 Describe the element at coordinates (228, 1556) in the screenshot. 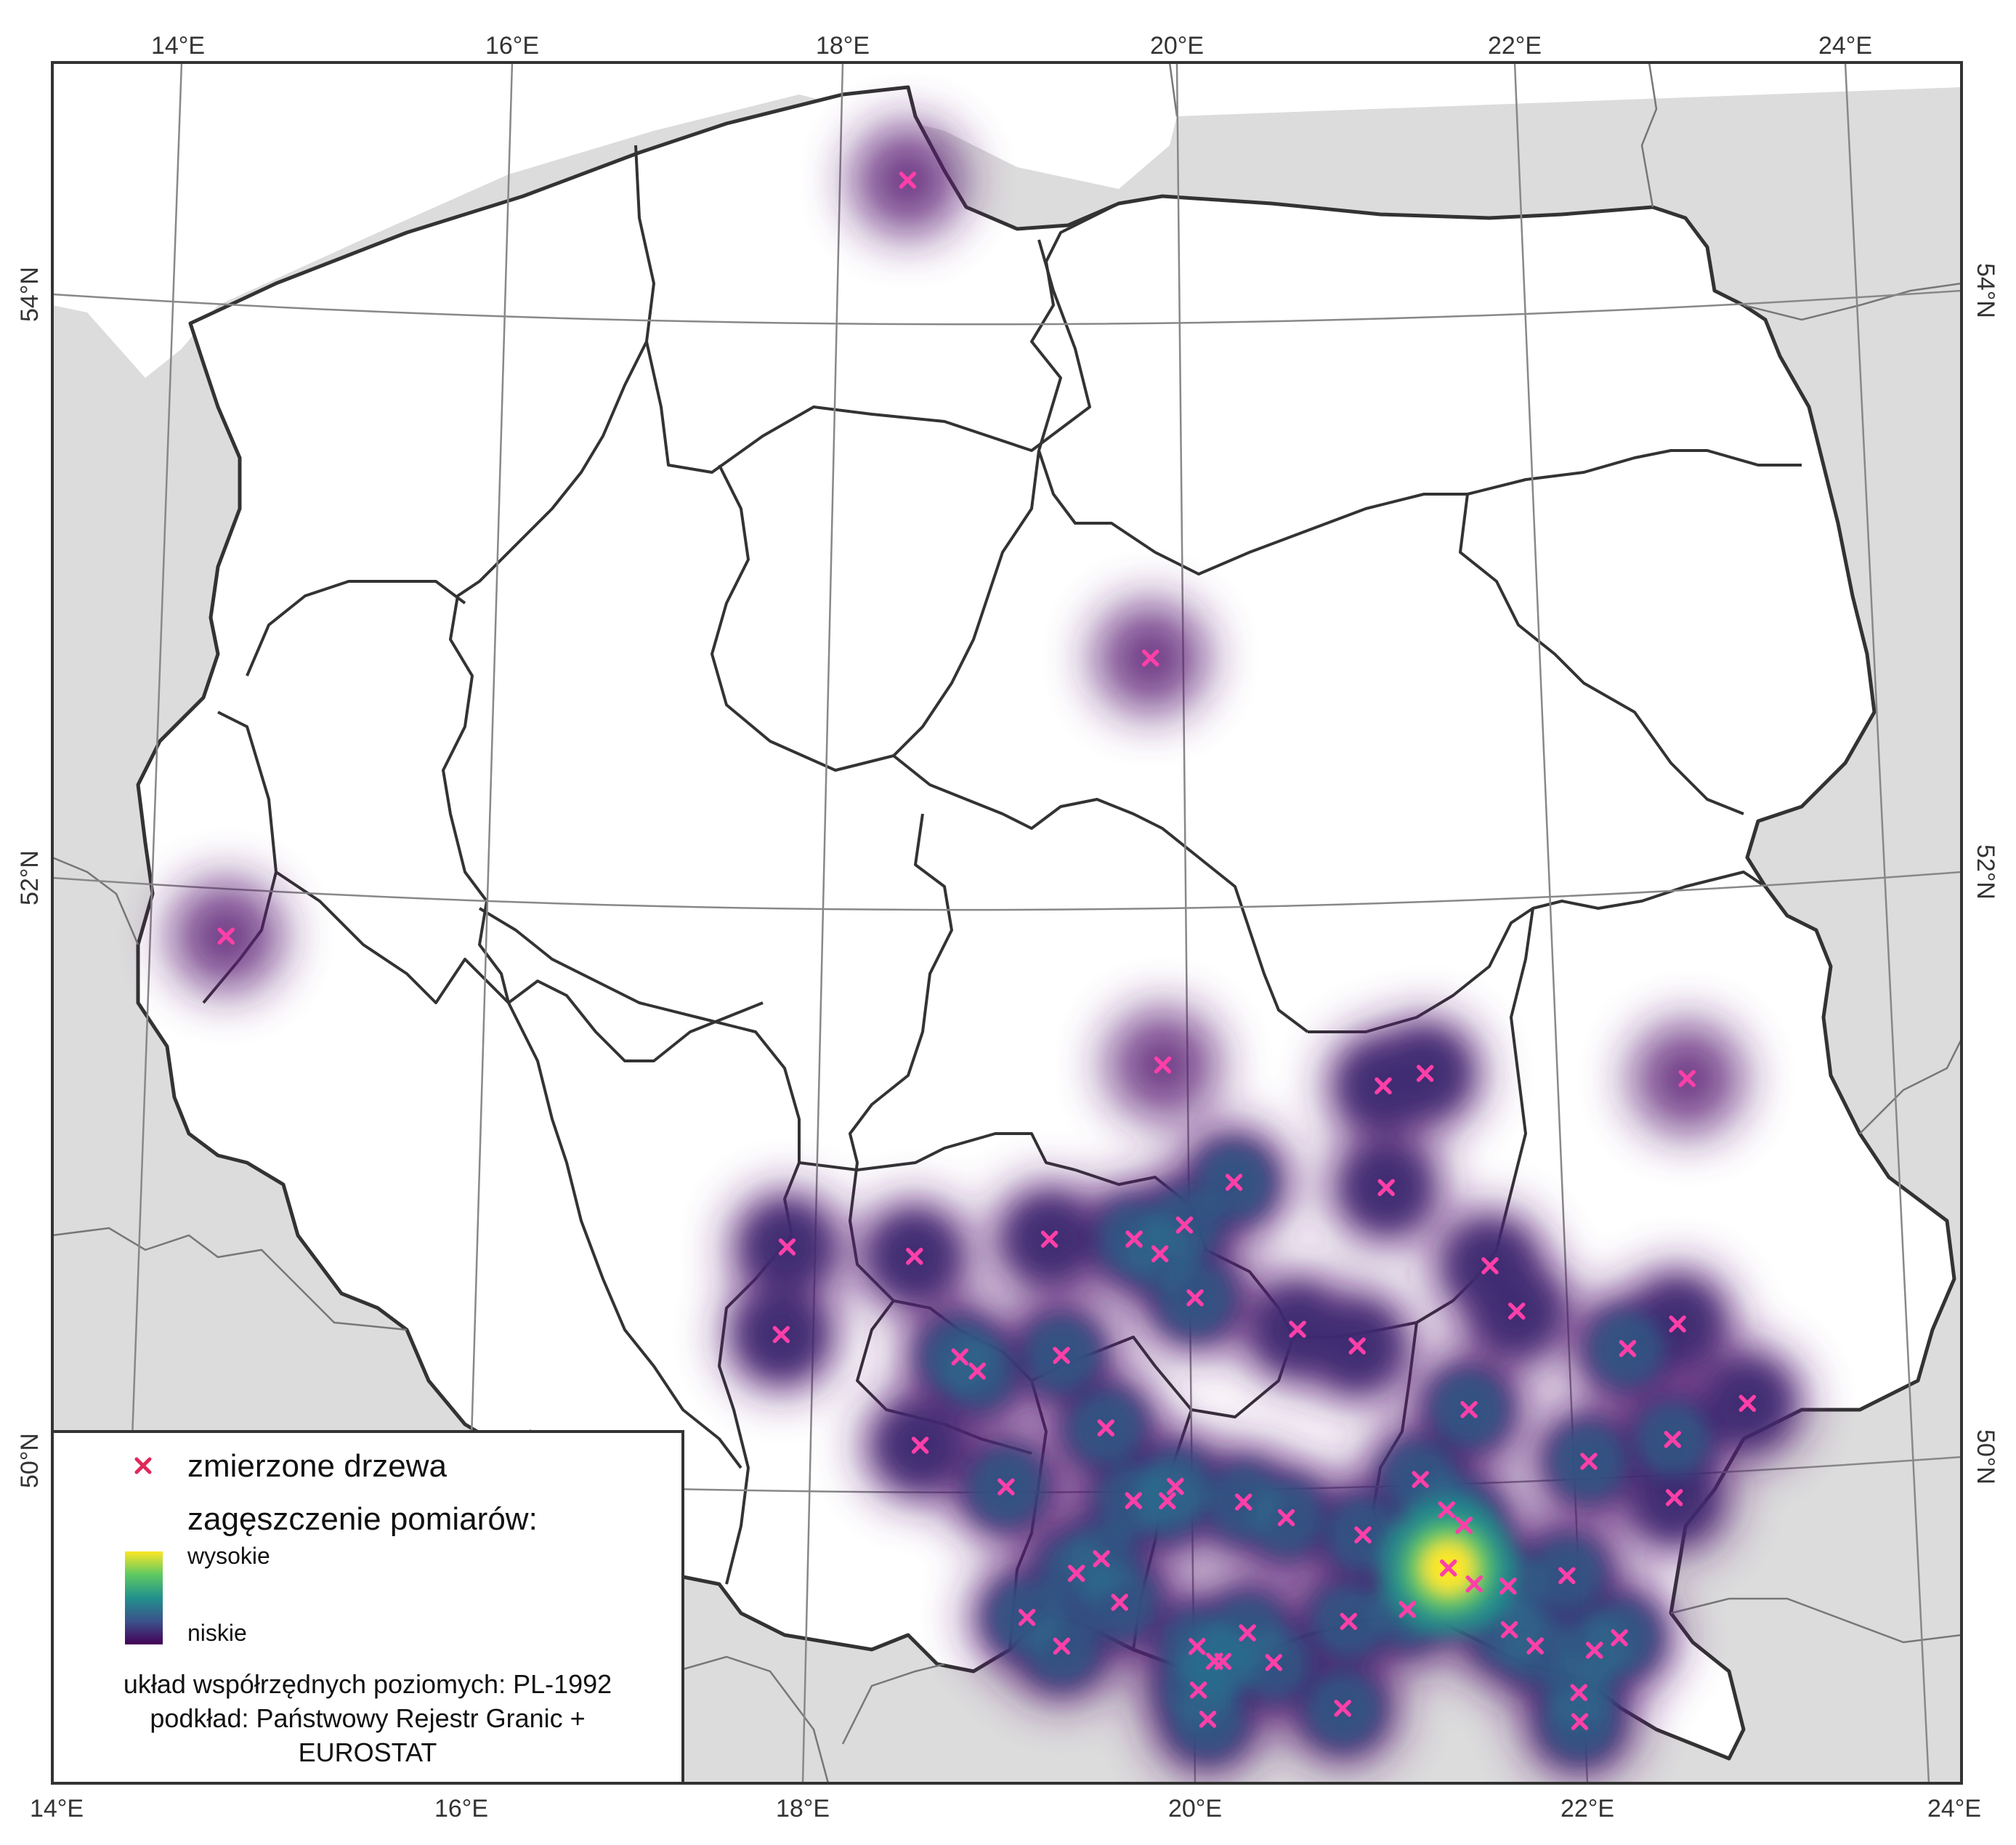

I see `legend-high-label: wysokie` at that location.